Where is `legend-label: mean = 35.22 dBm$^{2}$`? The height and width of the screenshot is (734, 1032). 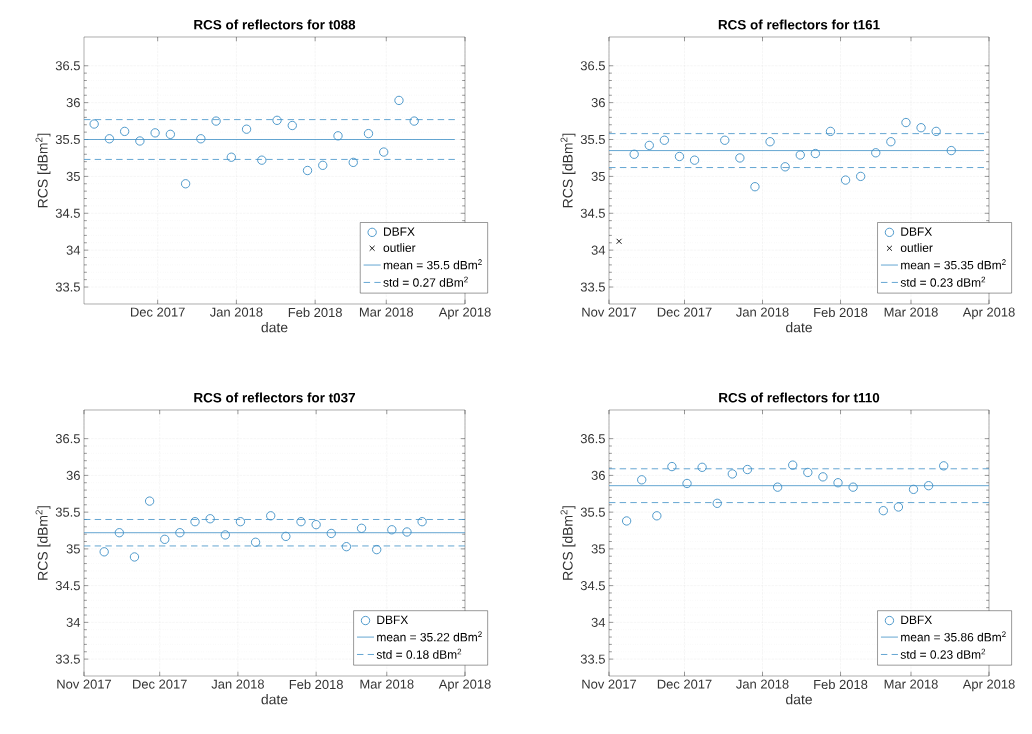 legend-label: mean = 35.22 dBm$^{2}$ is located at coordinates (429, 636).